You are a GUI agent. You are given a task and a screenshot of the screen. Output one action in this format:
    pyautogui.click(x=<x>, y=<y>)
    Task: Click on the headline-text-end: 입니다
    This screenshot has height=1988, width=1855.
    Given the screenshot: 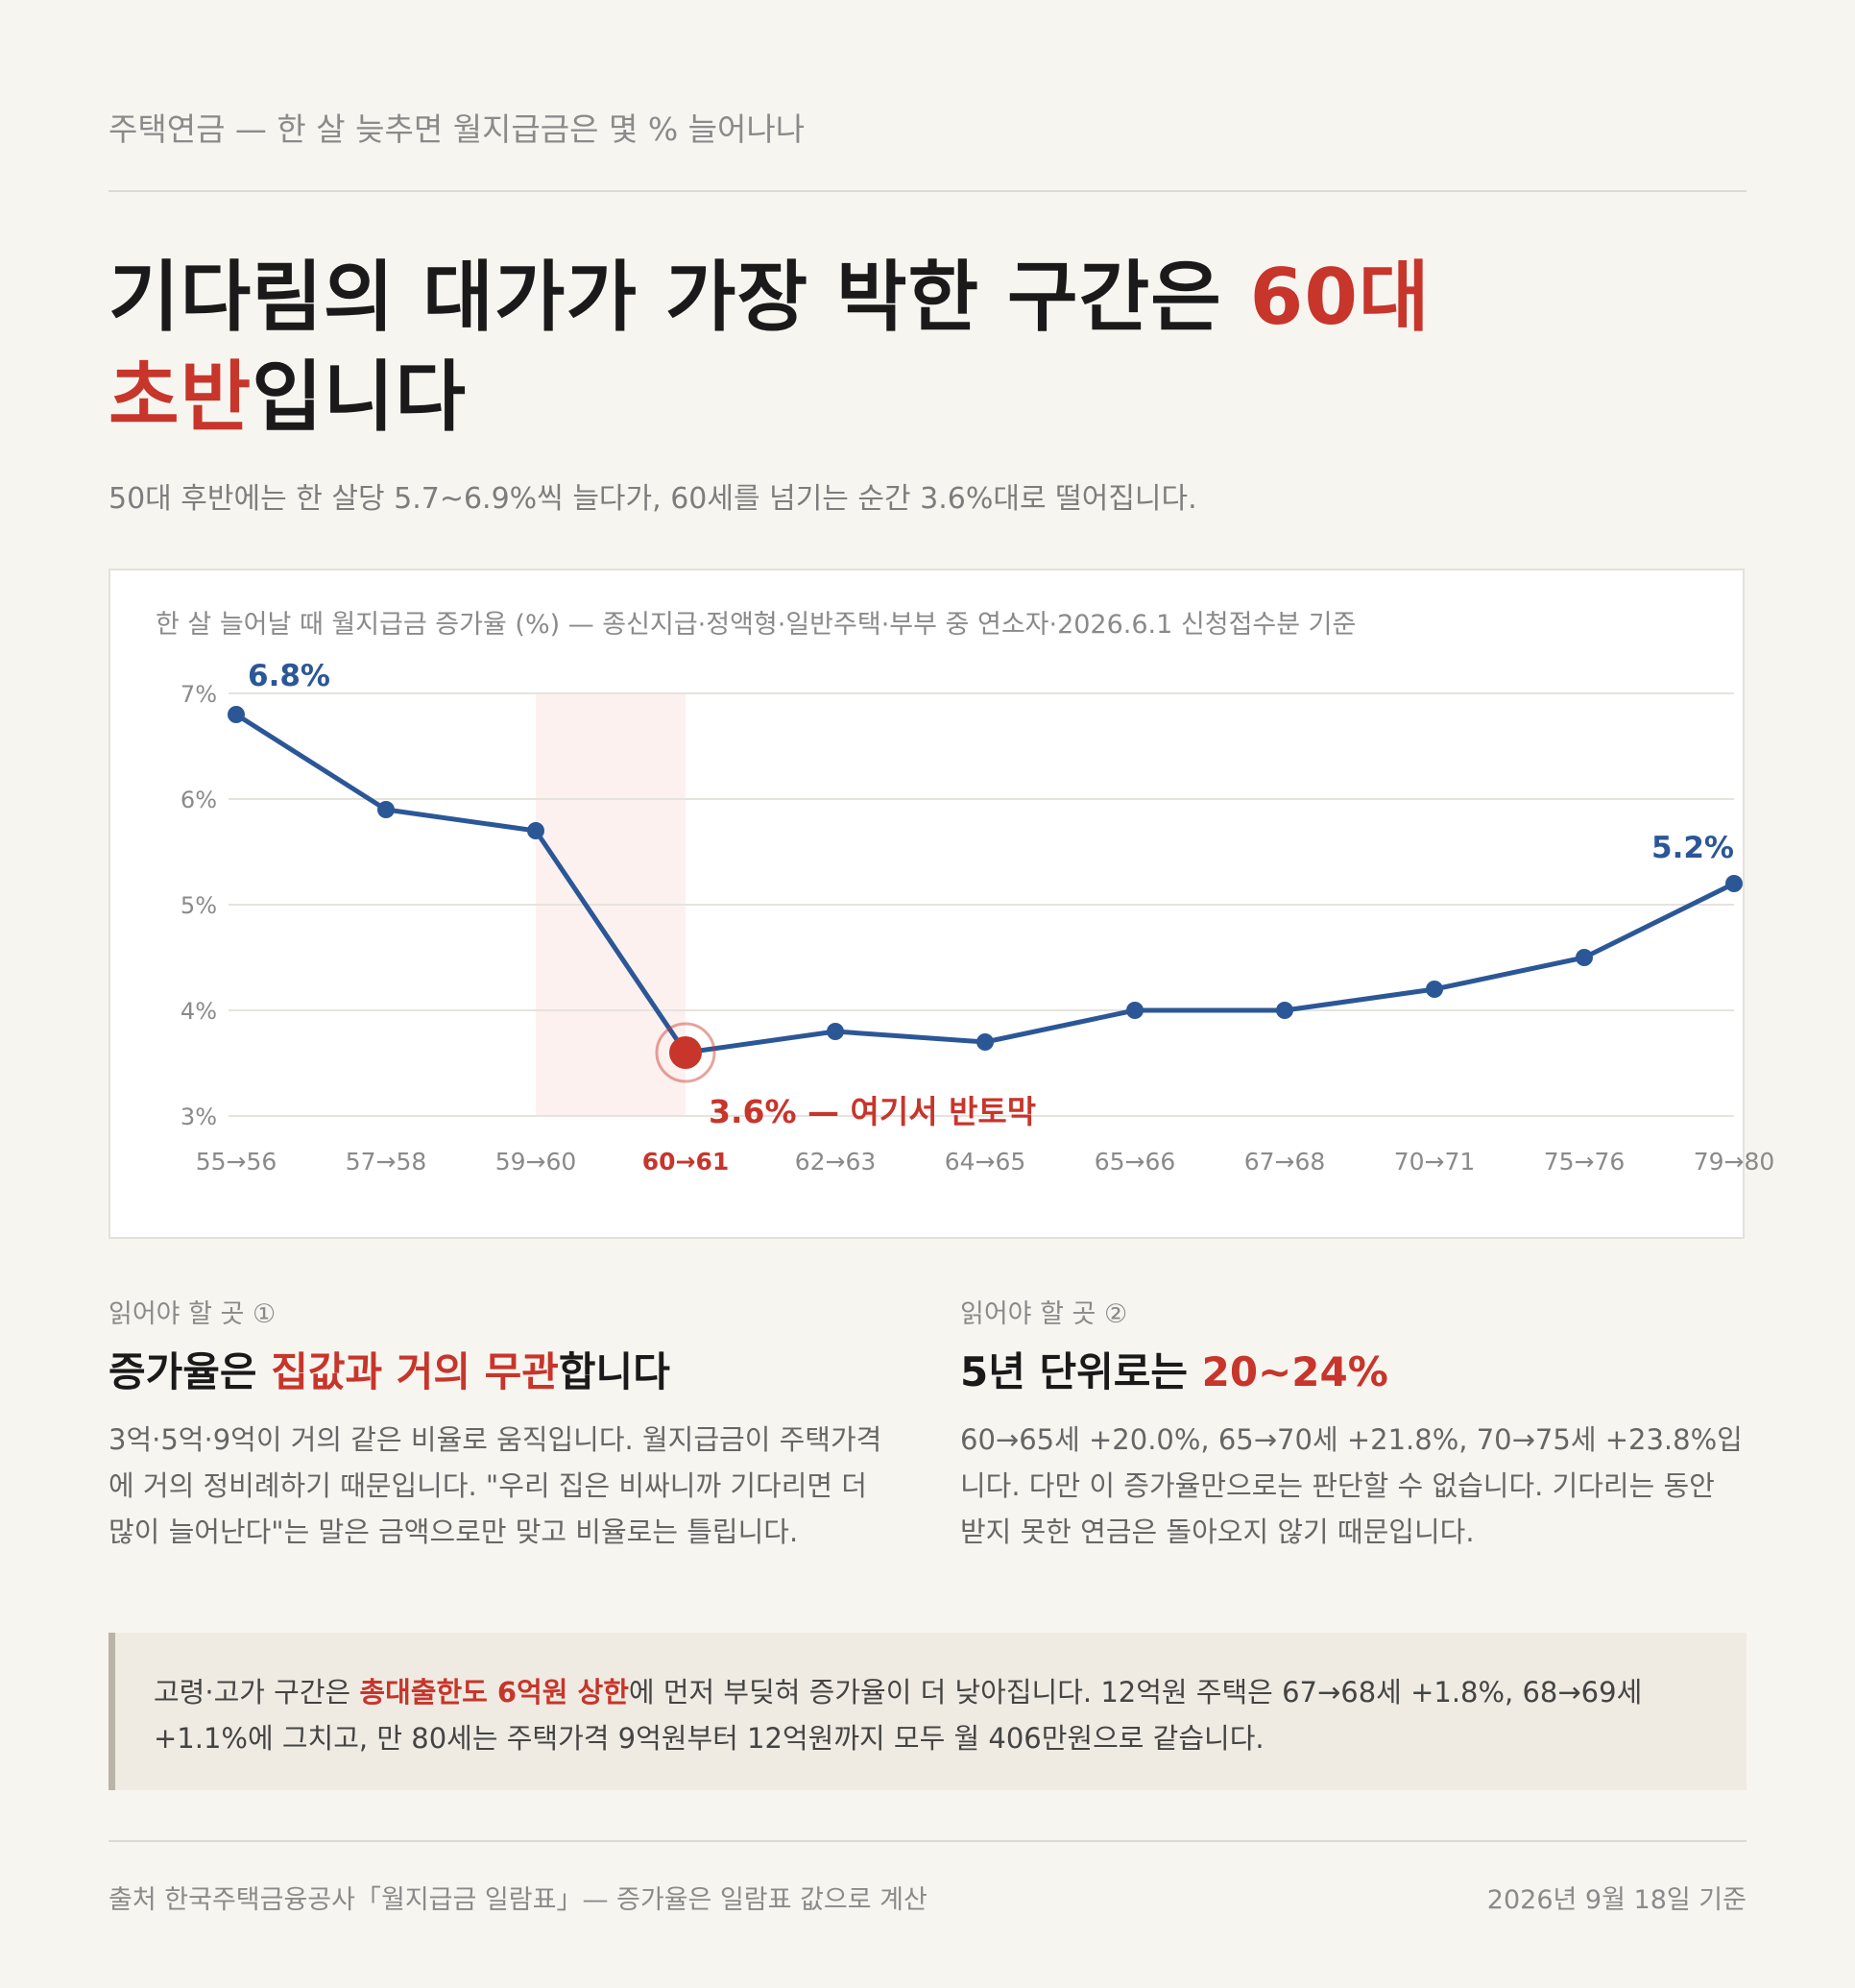 What is the action you would take?
    pyautogui.click(x=360, y=397)
    